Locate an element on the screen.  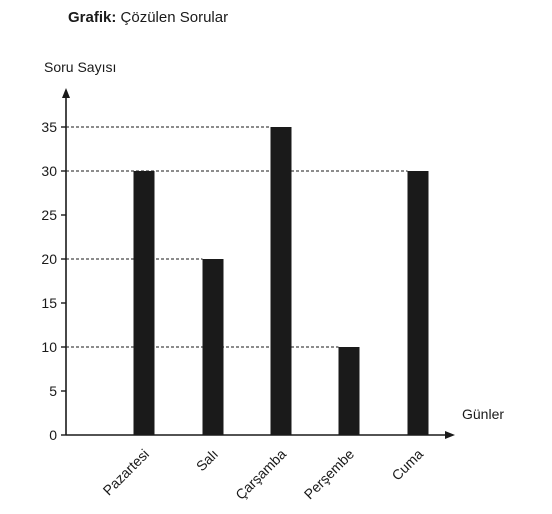
y-tick-label: 15 is located at coordinates (49, 303).